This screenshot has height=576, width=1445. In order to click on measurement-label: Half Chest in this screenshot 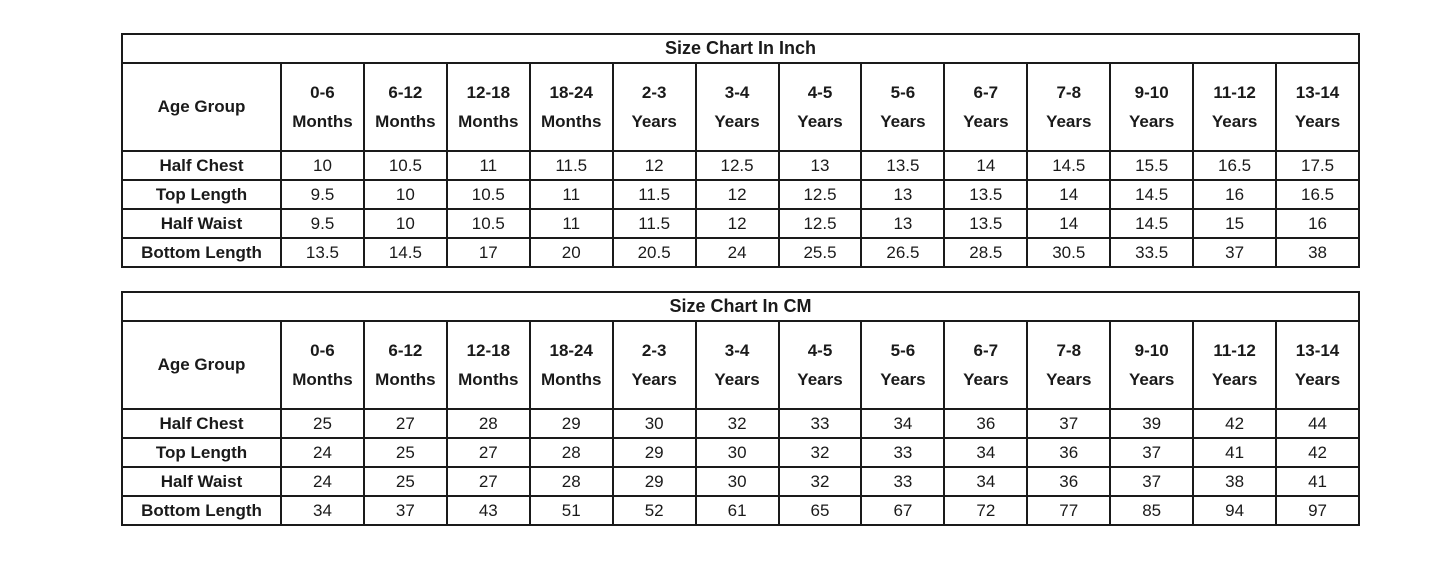, I will do `click(201, 423)`.